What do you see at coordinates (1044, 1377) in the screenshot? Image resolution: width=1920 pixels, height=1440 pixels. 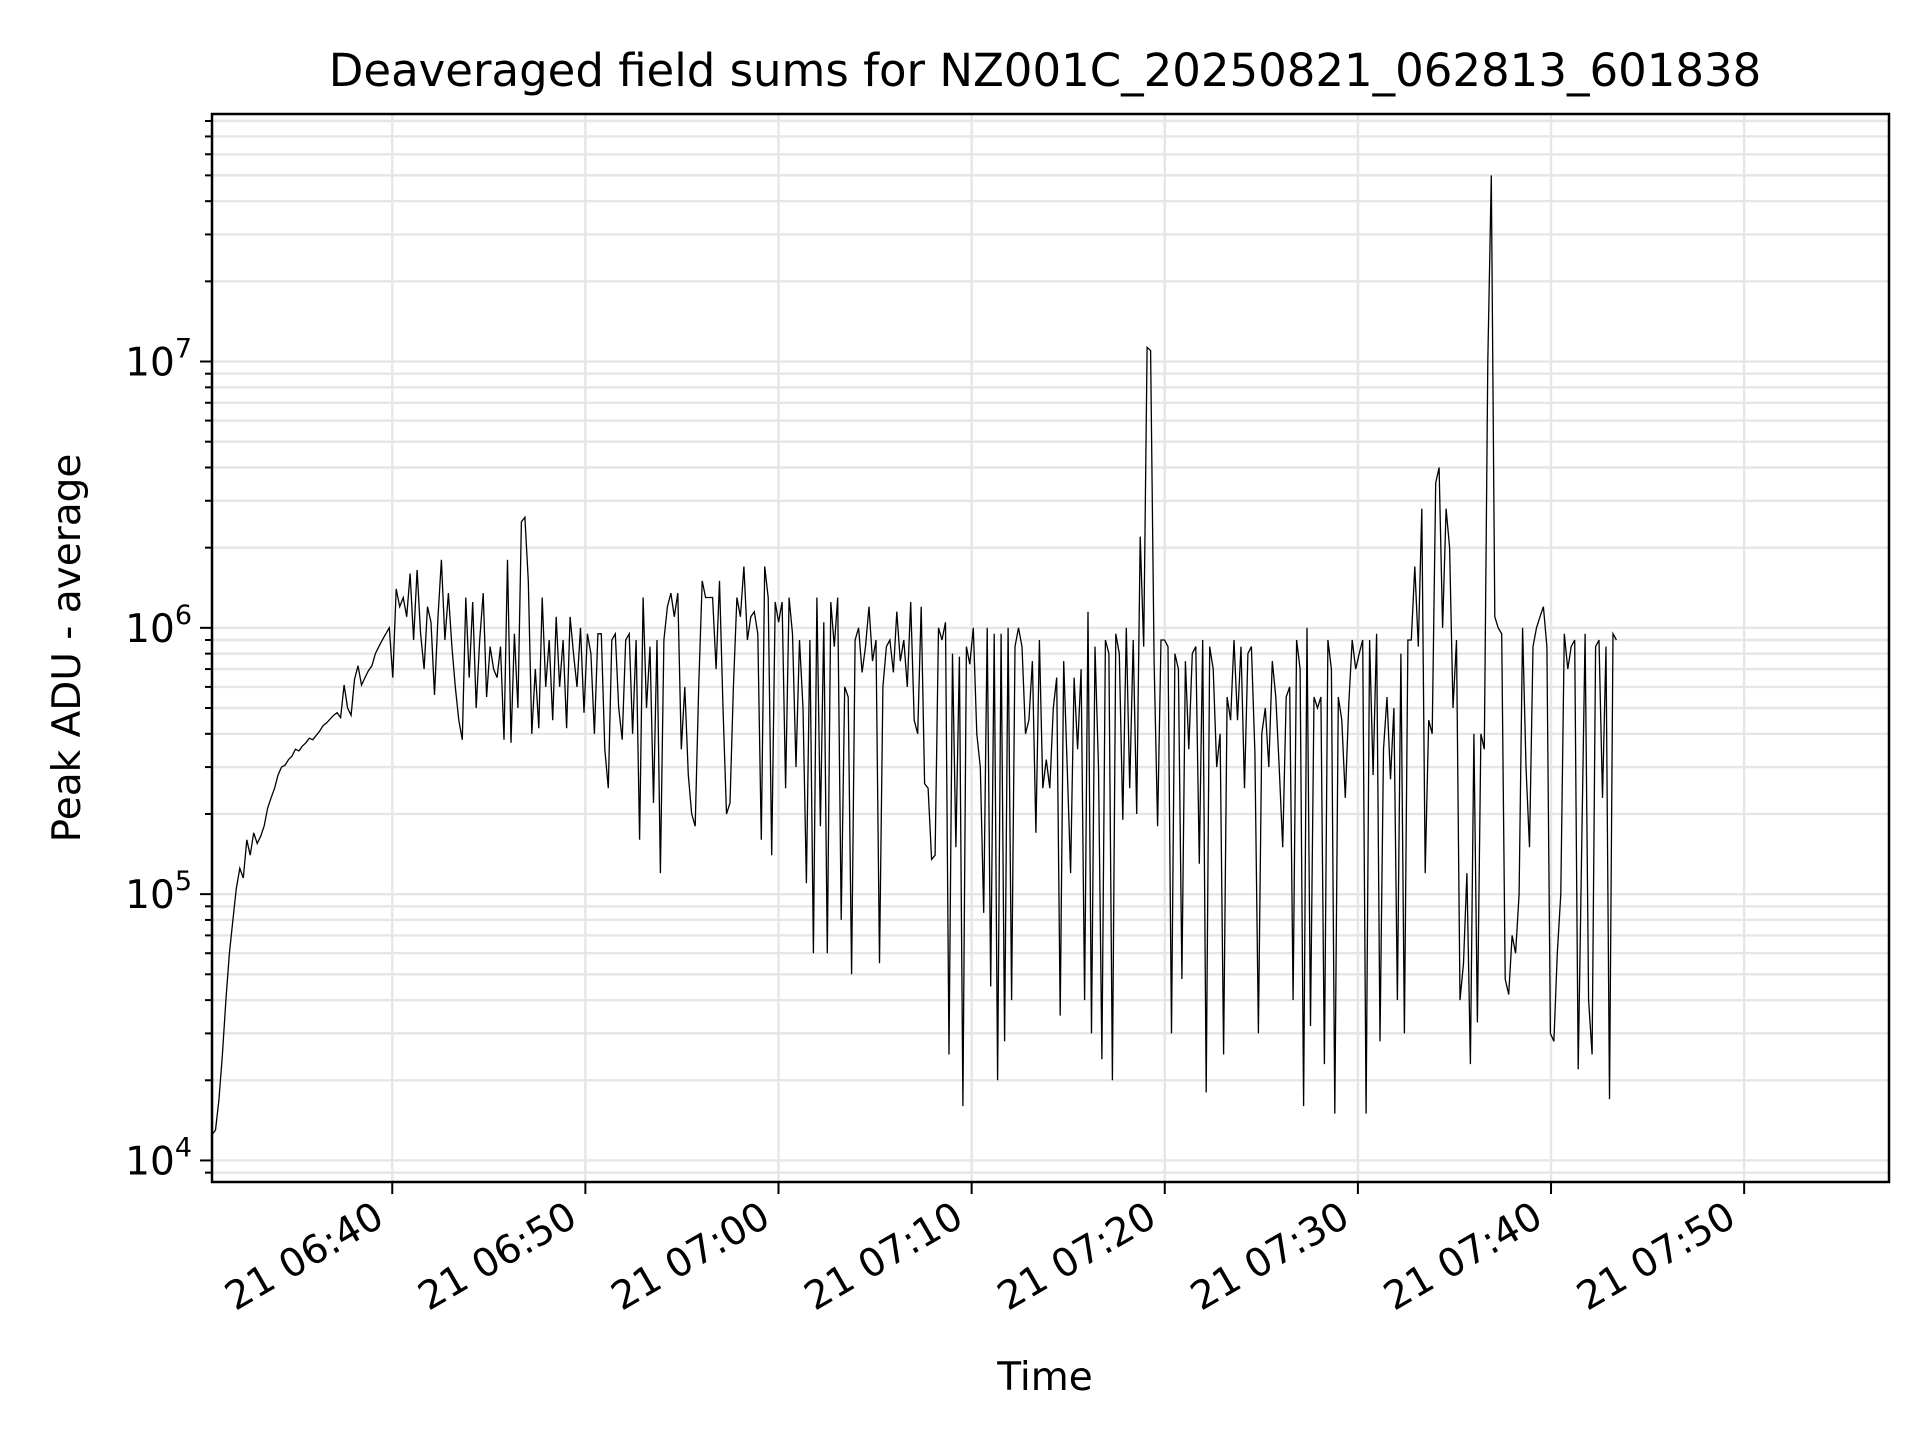 I see `x-axis-label: Time` at bounding box center [1044, 1377].